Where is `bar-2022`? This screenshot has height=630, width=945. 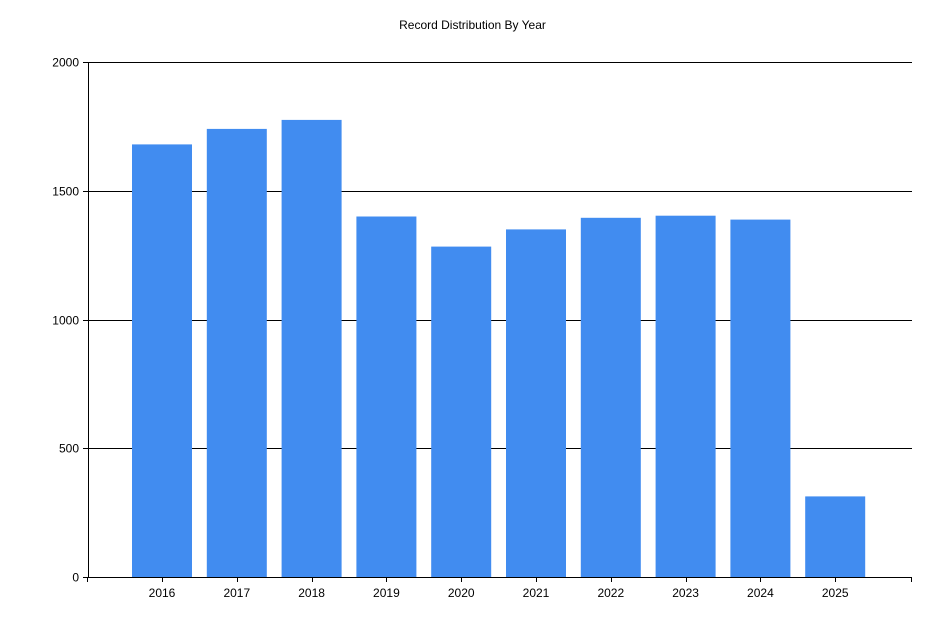 bar-2022 is located at coordinates (610, 397).